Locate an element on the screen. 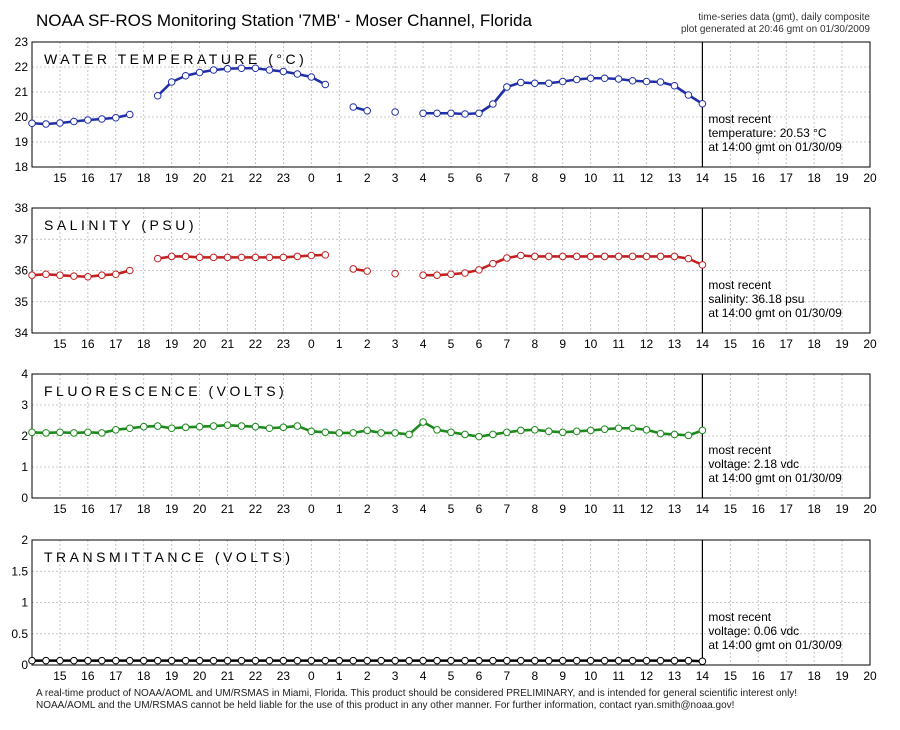 Image resolution: width=900 pixels, height=730 pixels. x-tick-label: 16 is located at coordinates (759, 676).